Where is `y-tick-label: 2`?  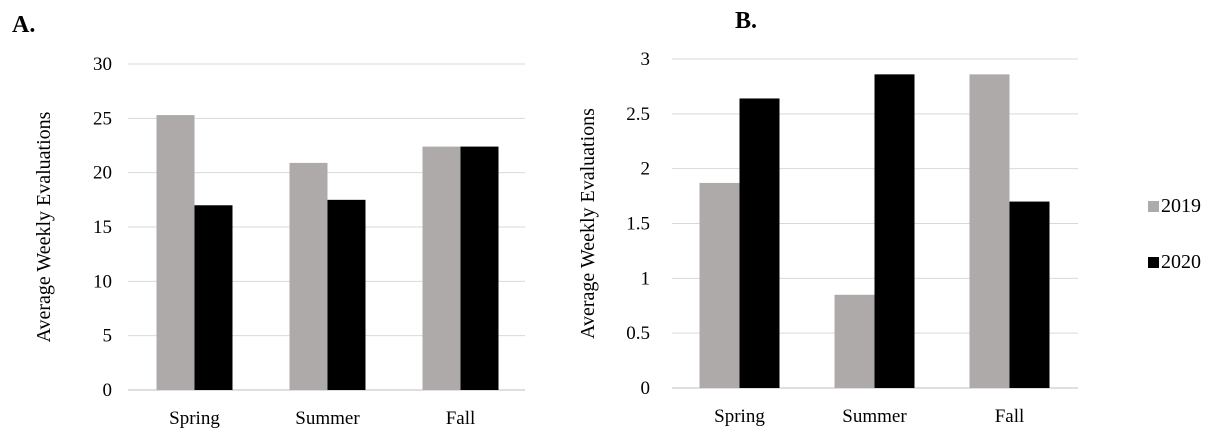 y-tick-label: 2 is located at coordinates (646, 169).